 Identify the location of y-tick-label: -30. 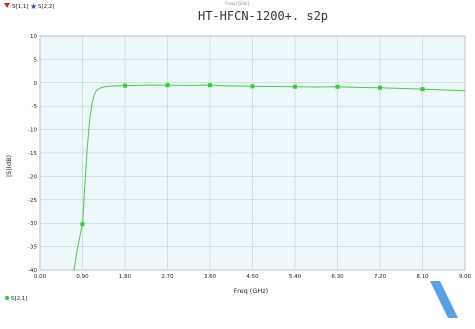
(32, 224).